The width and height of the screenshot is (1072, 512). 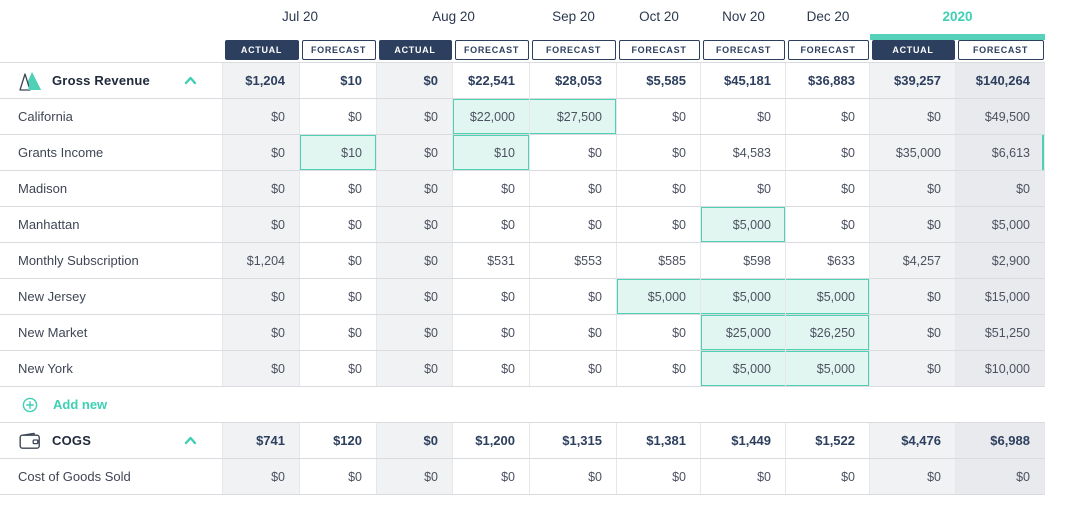 I want to click on cell-manhattan-aug-forecast: $0, so click(x=491, y=224).